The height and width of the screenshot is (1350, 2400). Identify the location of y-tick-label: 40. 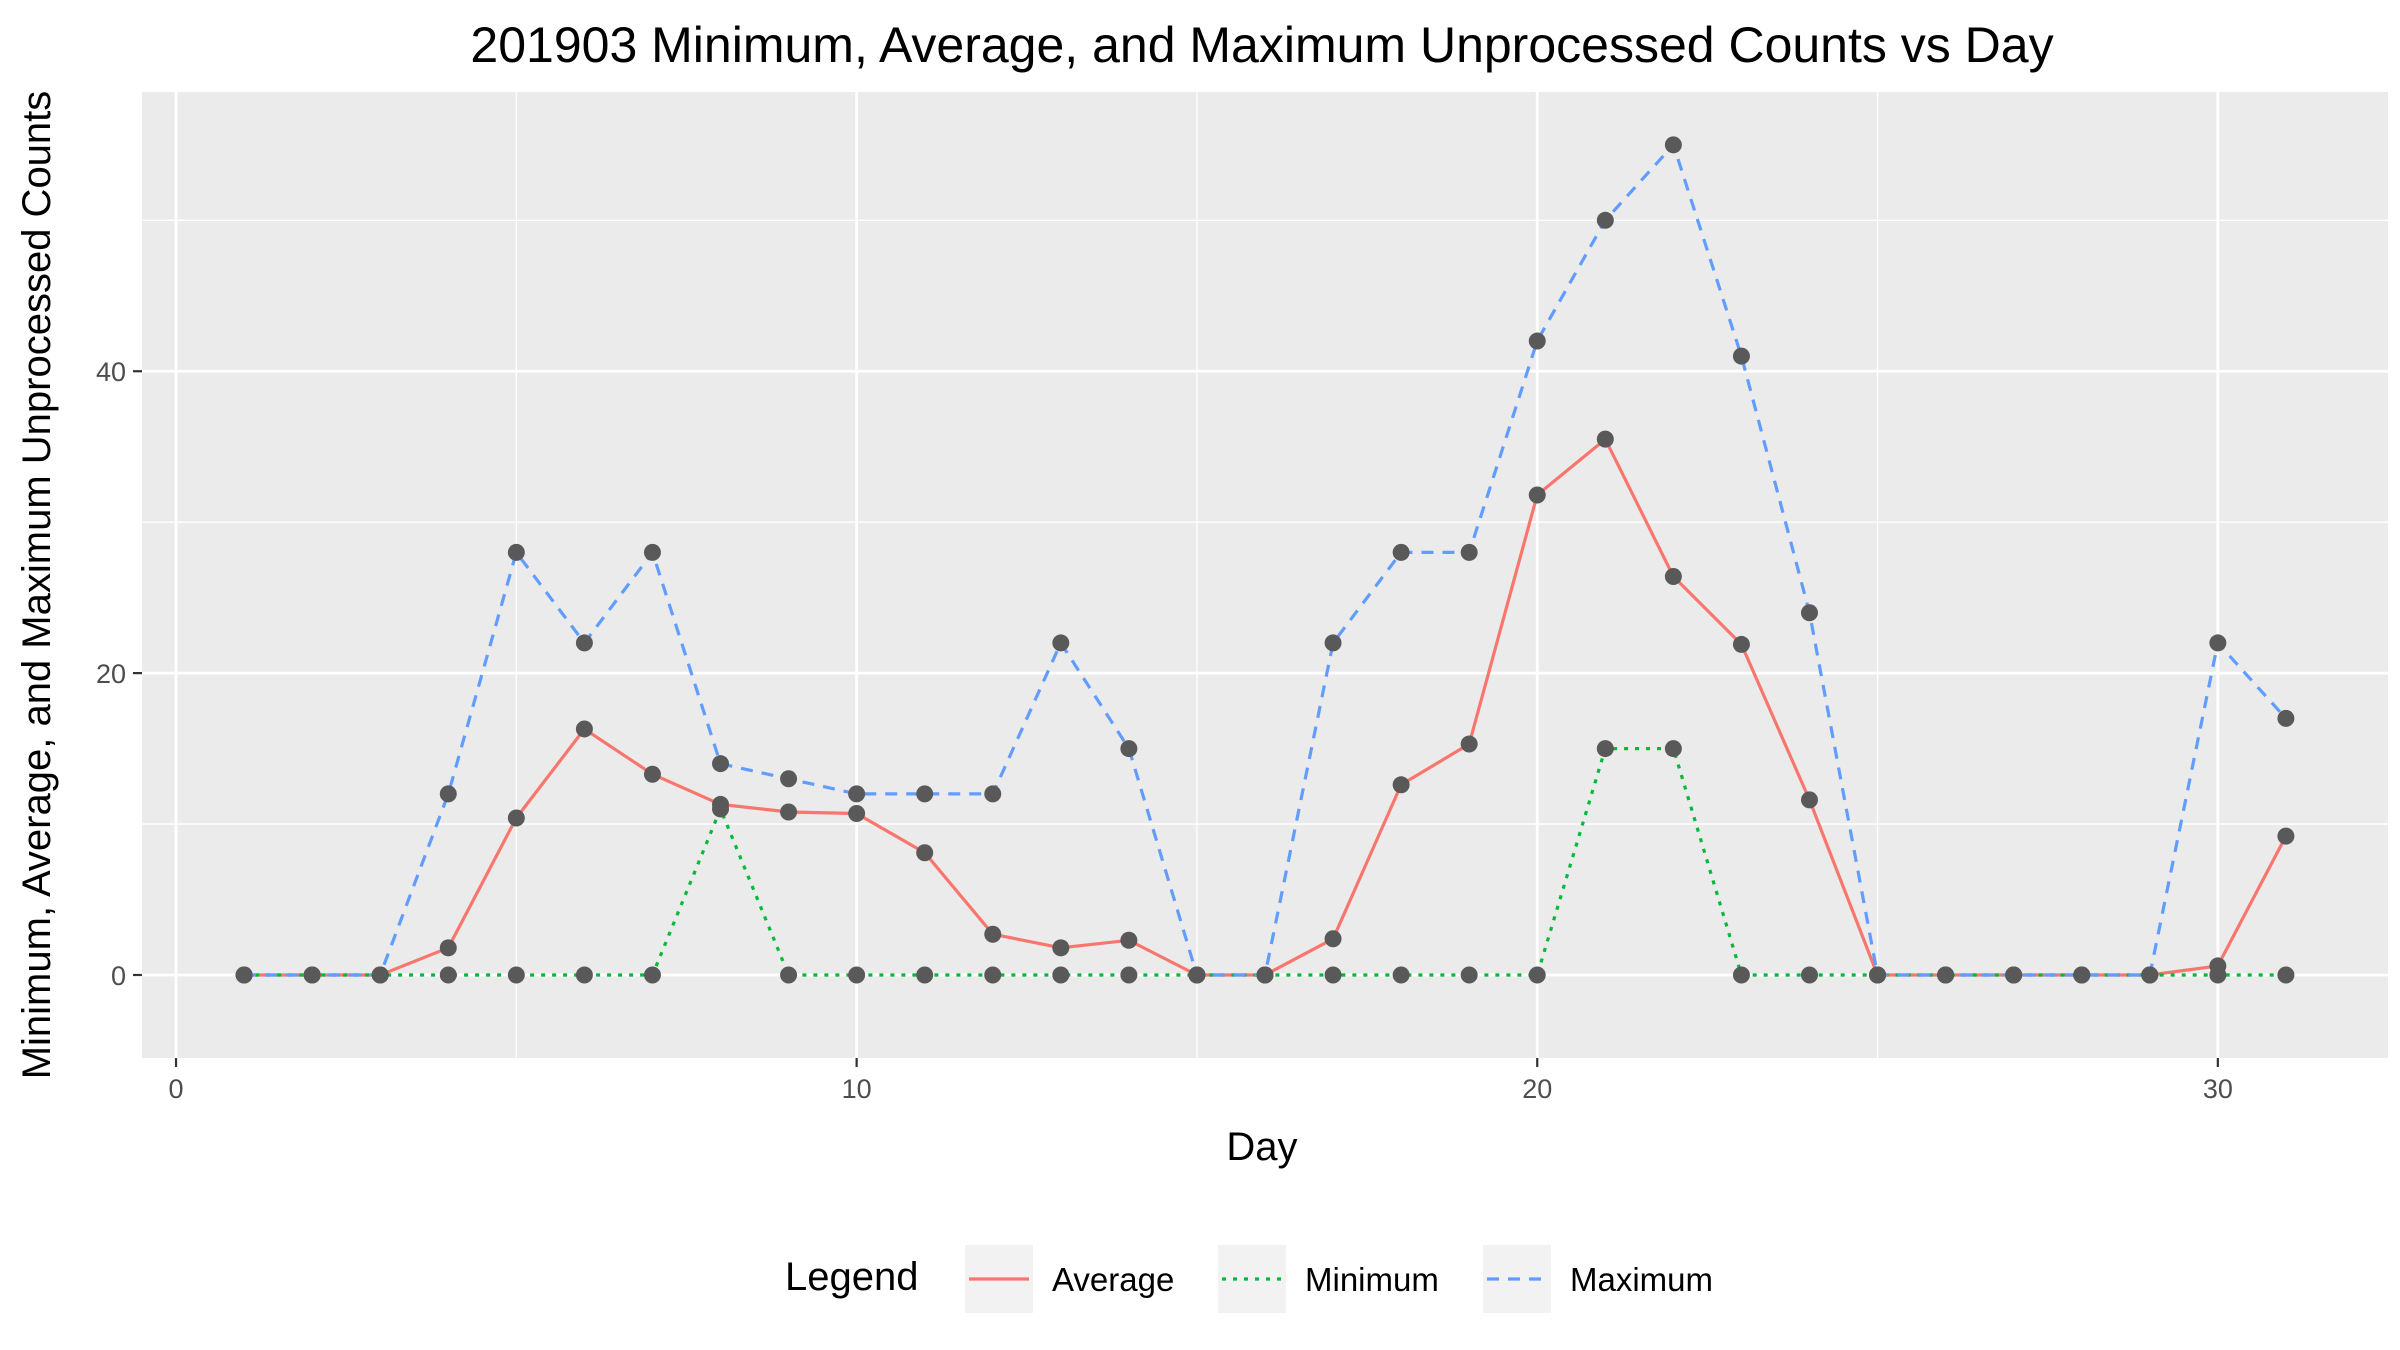
(111, 372).